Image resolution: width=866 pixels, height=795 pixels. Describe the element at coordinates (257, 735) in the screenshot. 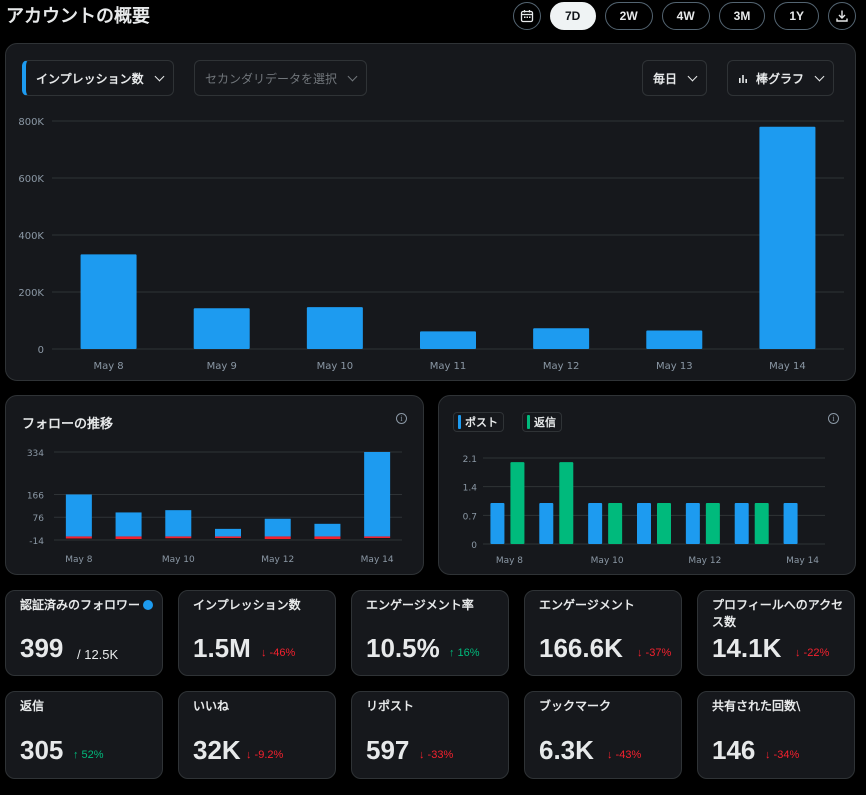

I see `likes-card: いいね 32K ↓ -9.2%` at that location.